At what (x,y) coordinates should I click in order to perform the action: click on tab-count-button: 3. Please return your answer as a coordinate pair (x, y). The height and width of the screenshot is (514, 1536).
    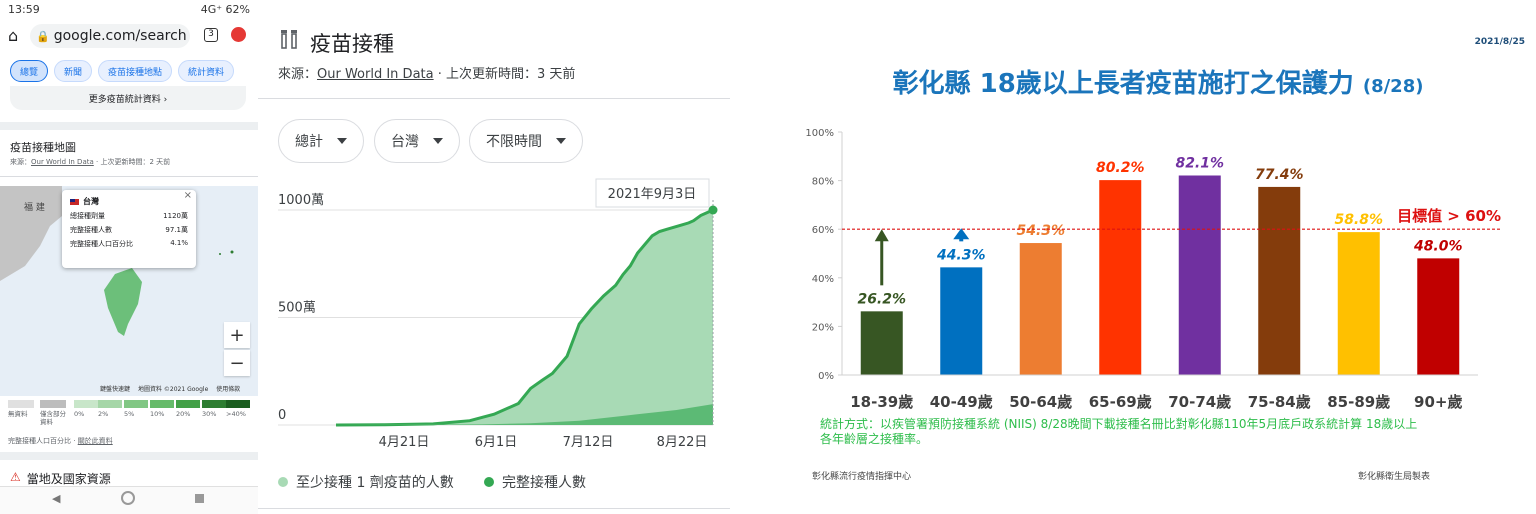
    Looking at the image, I should click on (211, 35).